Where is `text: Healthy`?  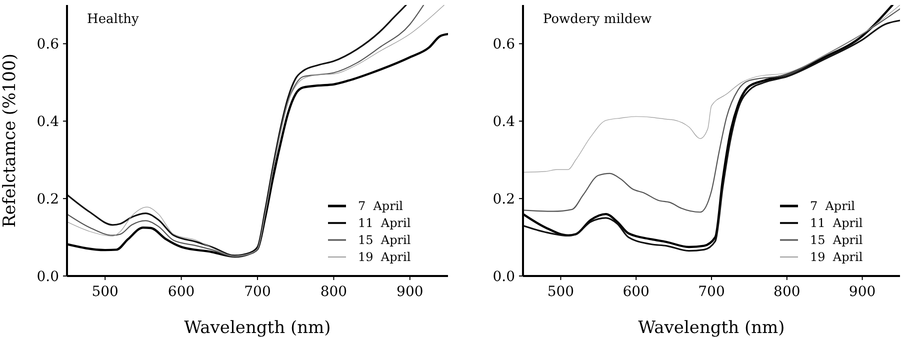
text: Healthy is located at coordinates (113, 19).